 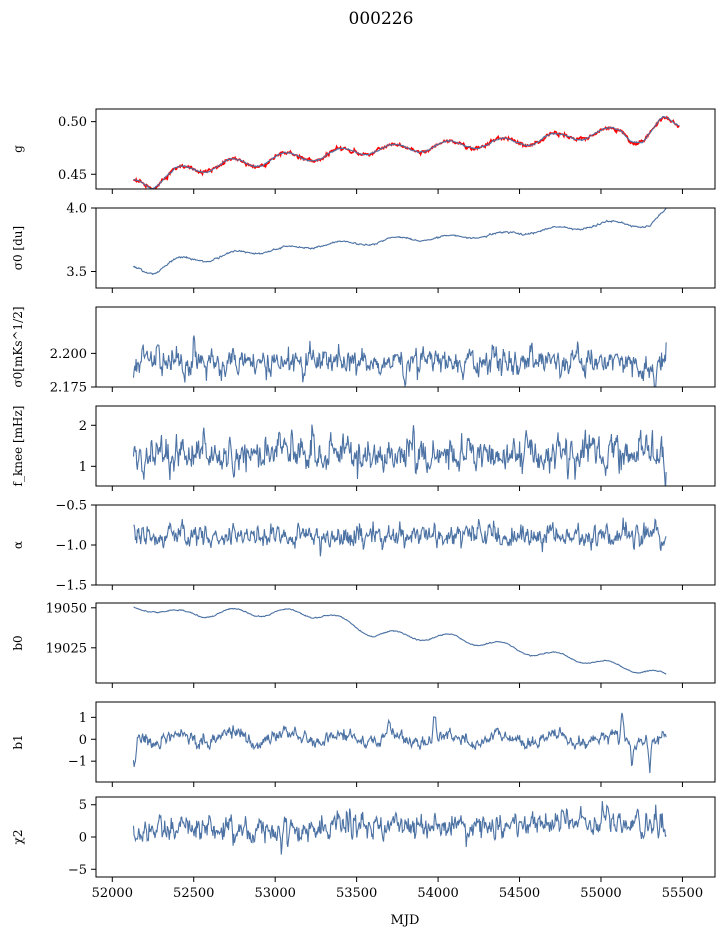 I want to click on y-axis-label: σ0[mKs^1/2], so click(x=18, y=346).